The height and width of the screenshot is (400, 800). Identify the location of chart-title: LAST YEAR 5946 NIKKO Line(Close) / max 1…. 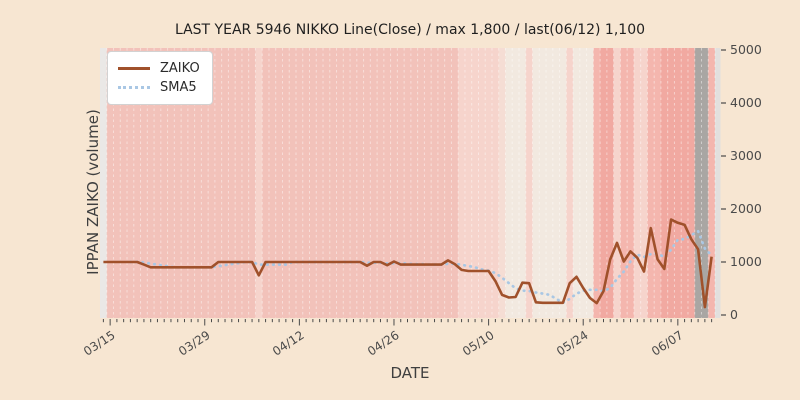
(410, 30).